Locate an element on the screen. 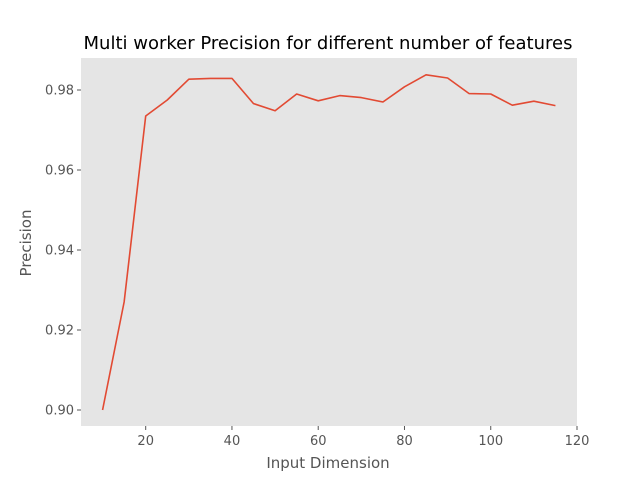 This screenshot has width=640, height=480. x-tick-label: 20 is located at coordinates (145, 441).